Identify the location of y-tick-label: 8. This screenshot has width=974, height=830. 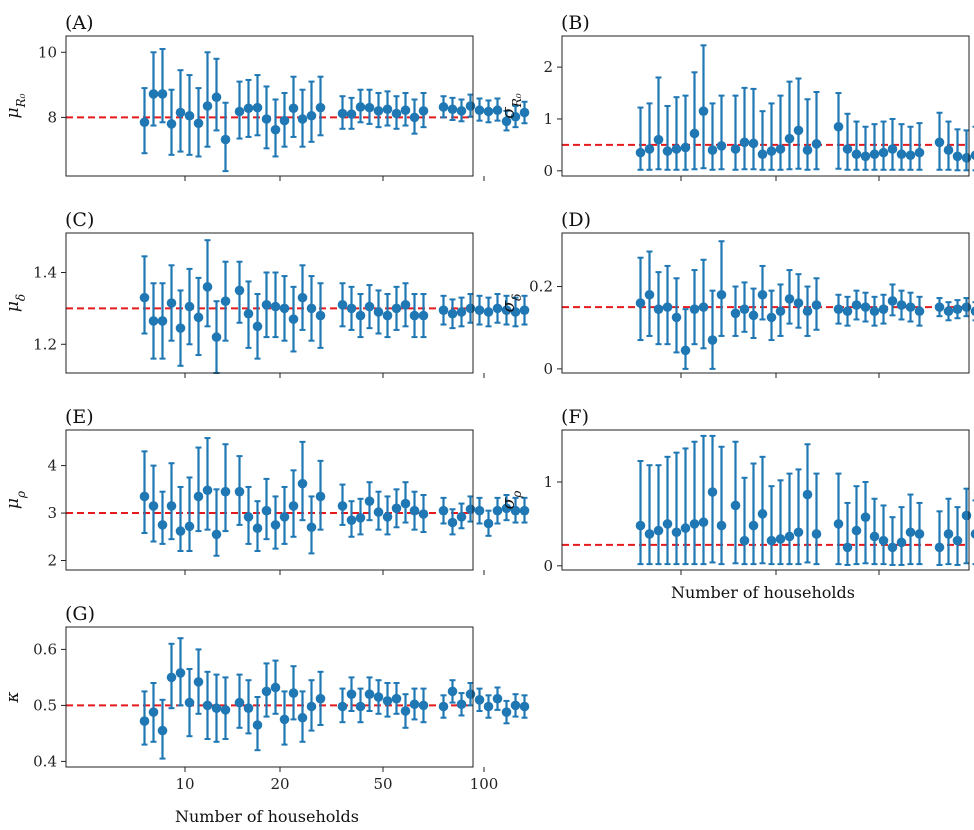
(52, 117).